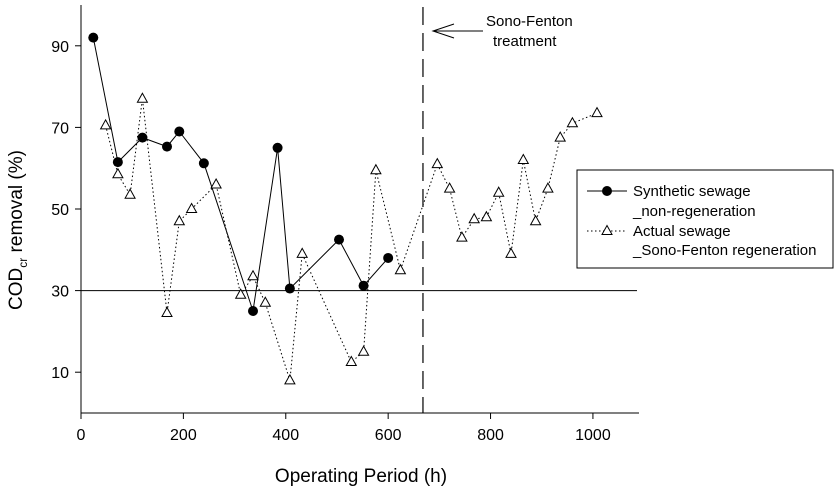 Image resolution: width=838 pixels, height=491 pixels. Describe the element at coordinates (60, 47) in the screenshot. I see `y-tick-label-90: 90` at that location.